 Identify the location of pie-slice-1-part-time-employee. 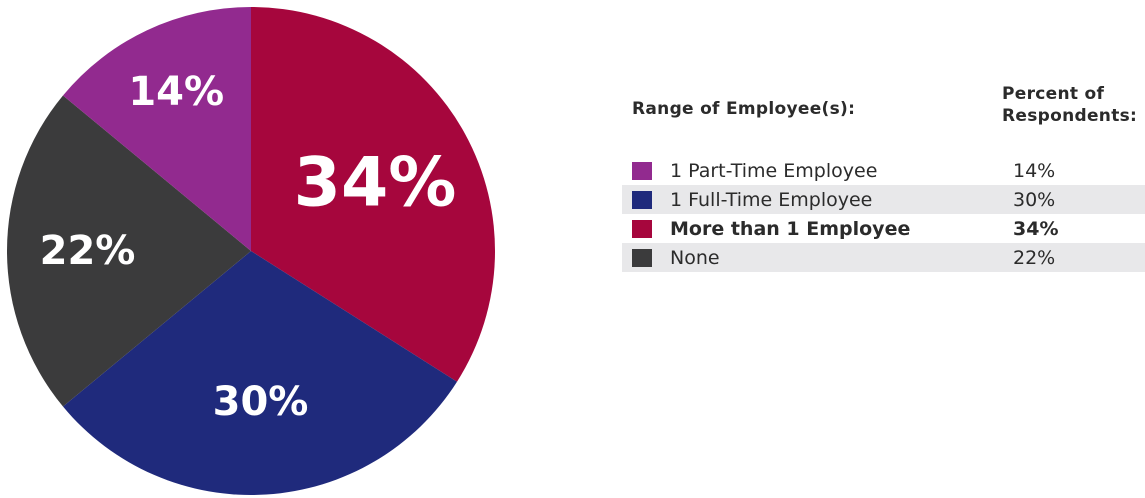
(157, 129).